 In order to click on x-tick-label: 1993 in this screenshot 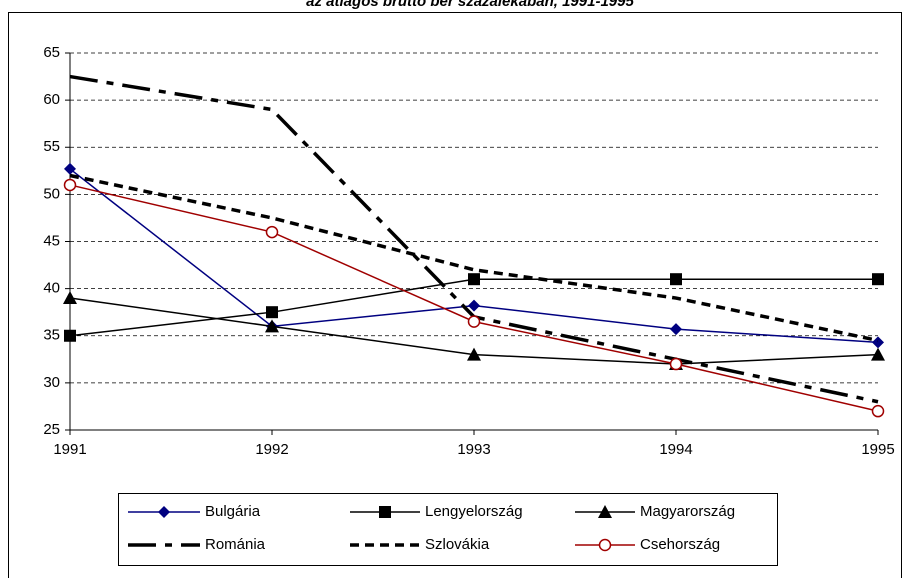, I will do `click(473, 449)`.